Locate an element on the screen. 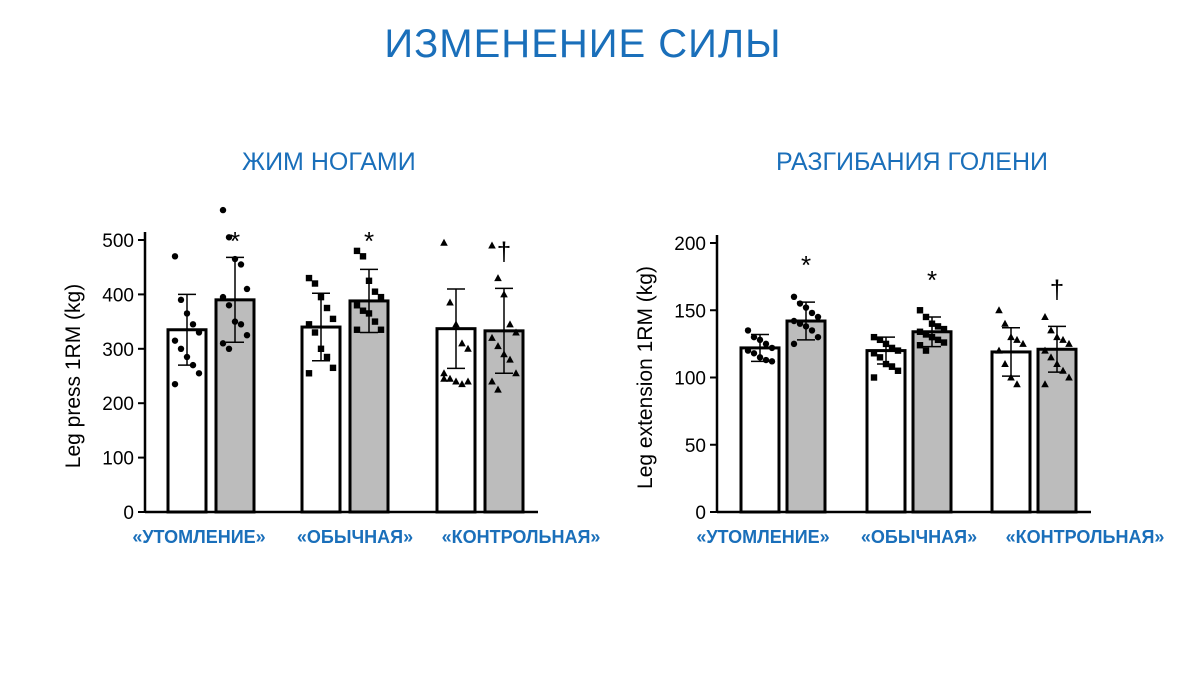  leg-extension-y-tick-label: 100 is located at coordinates (690, 379).